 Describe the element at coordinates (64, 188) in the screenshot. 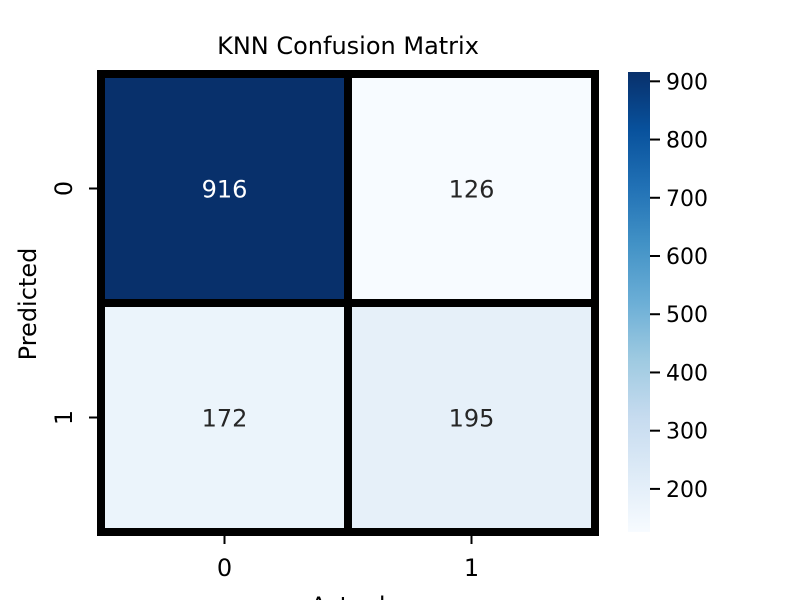

I see `y-tick-label-0: 0` at that location.